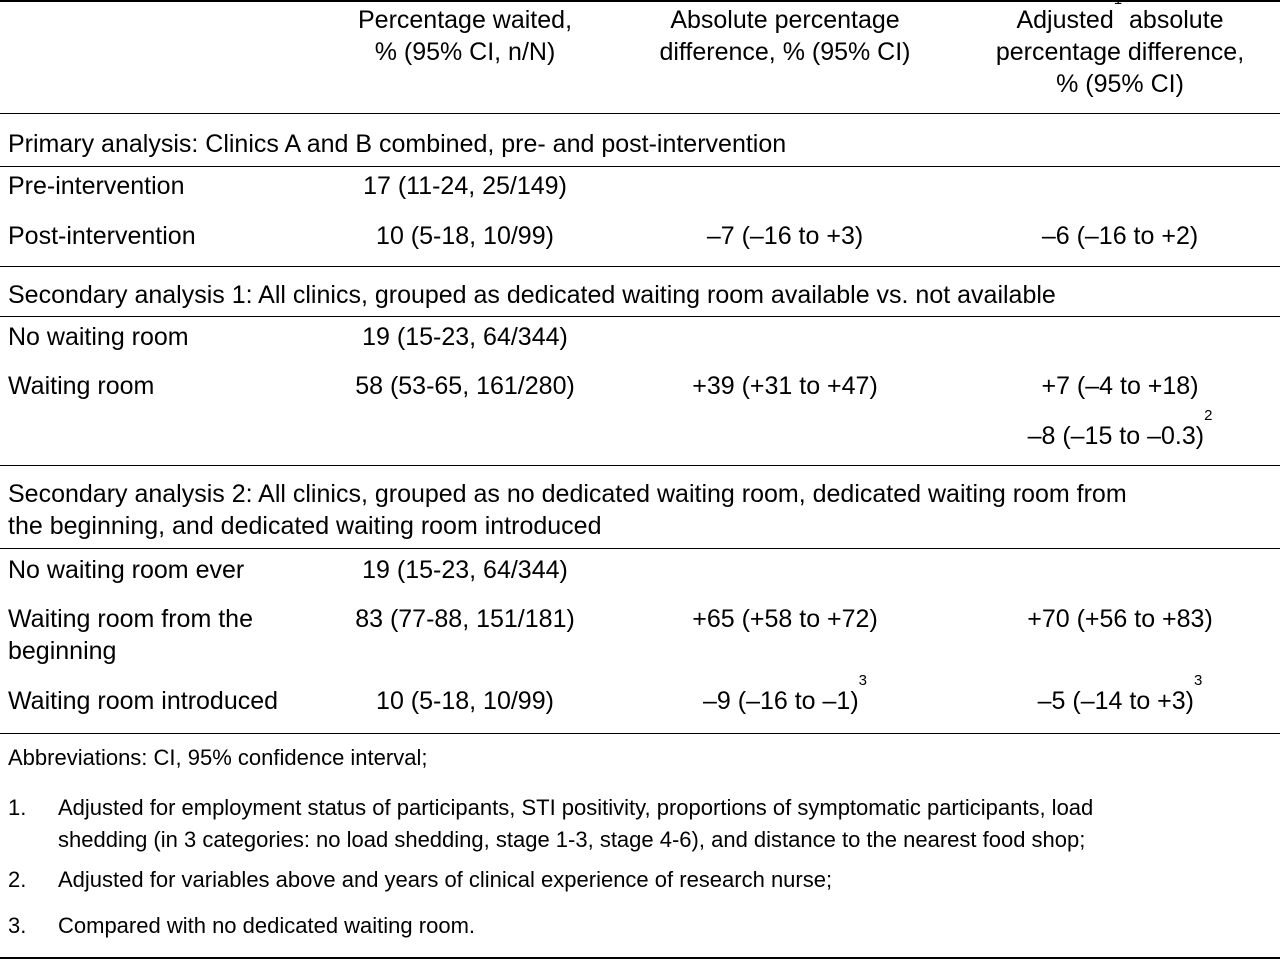 The image size is (1280, 961). Describe the element at coordinates (1065, 20) in the screenshot. I see `header-adjusted-word: Adjusted` at that location.